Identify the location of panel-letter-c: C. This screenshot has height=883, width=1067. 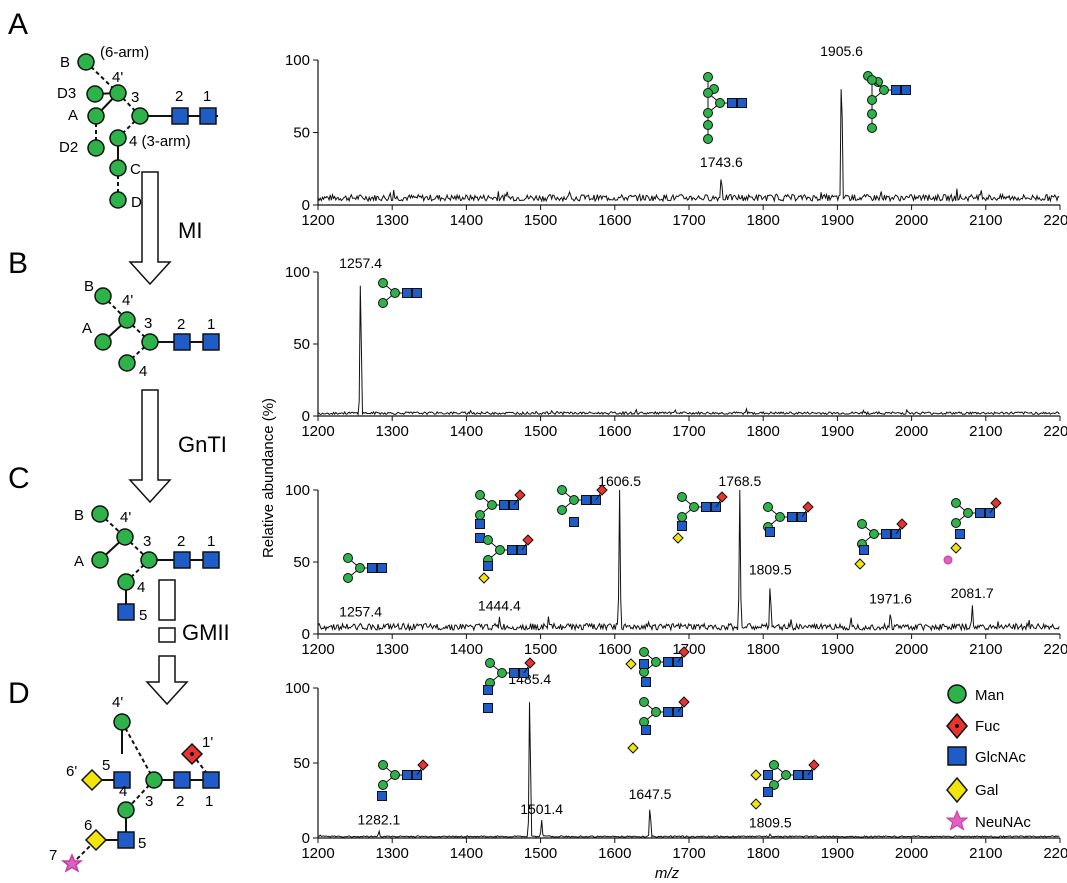
(19, 478).